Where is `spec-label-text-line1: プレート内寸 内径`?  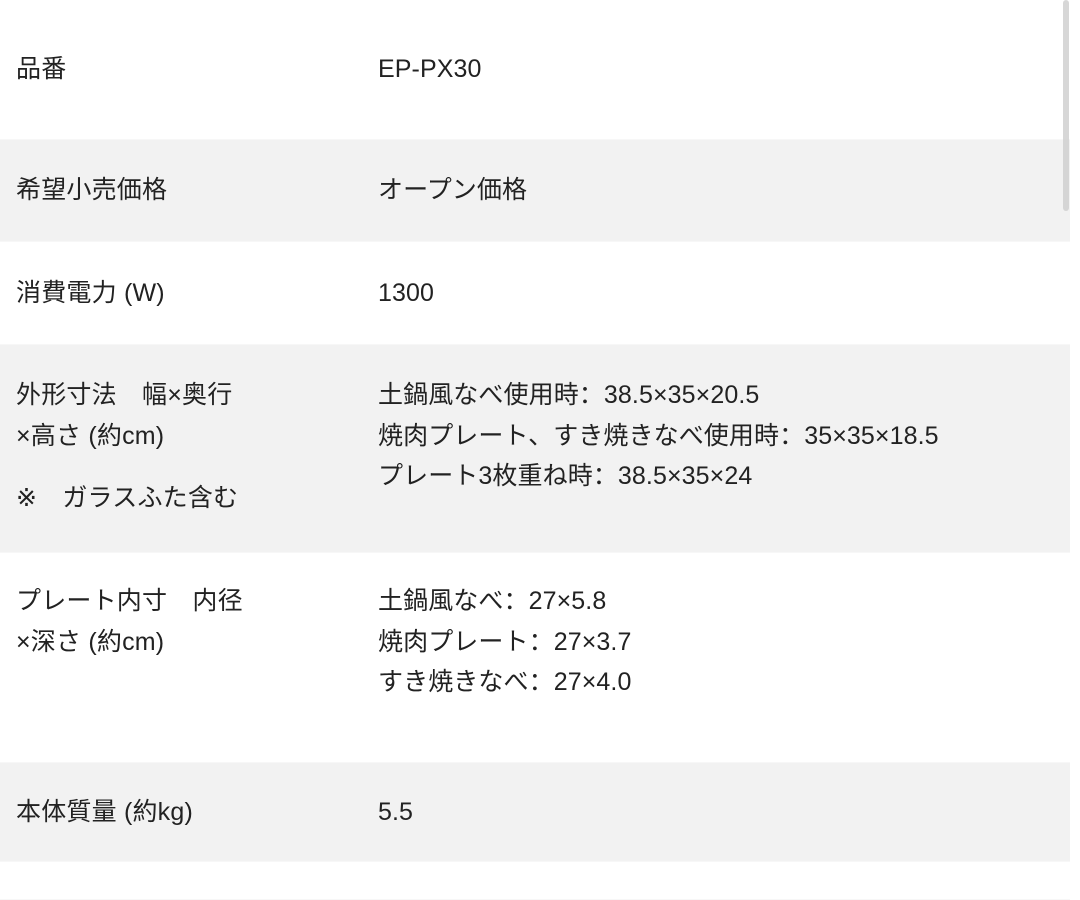
spec-label-text-line1: プレート内寸 内径 is located at coordinates (129, 601).